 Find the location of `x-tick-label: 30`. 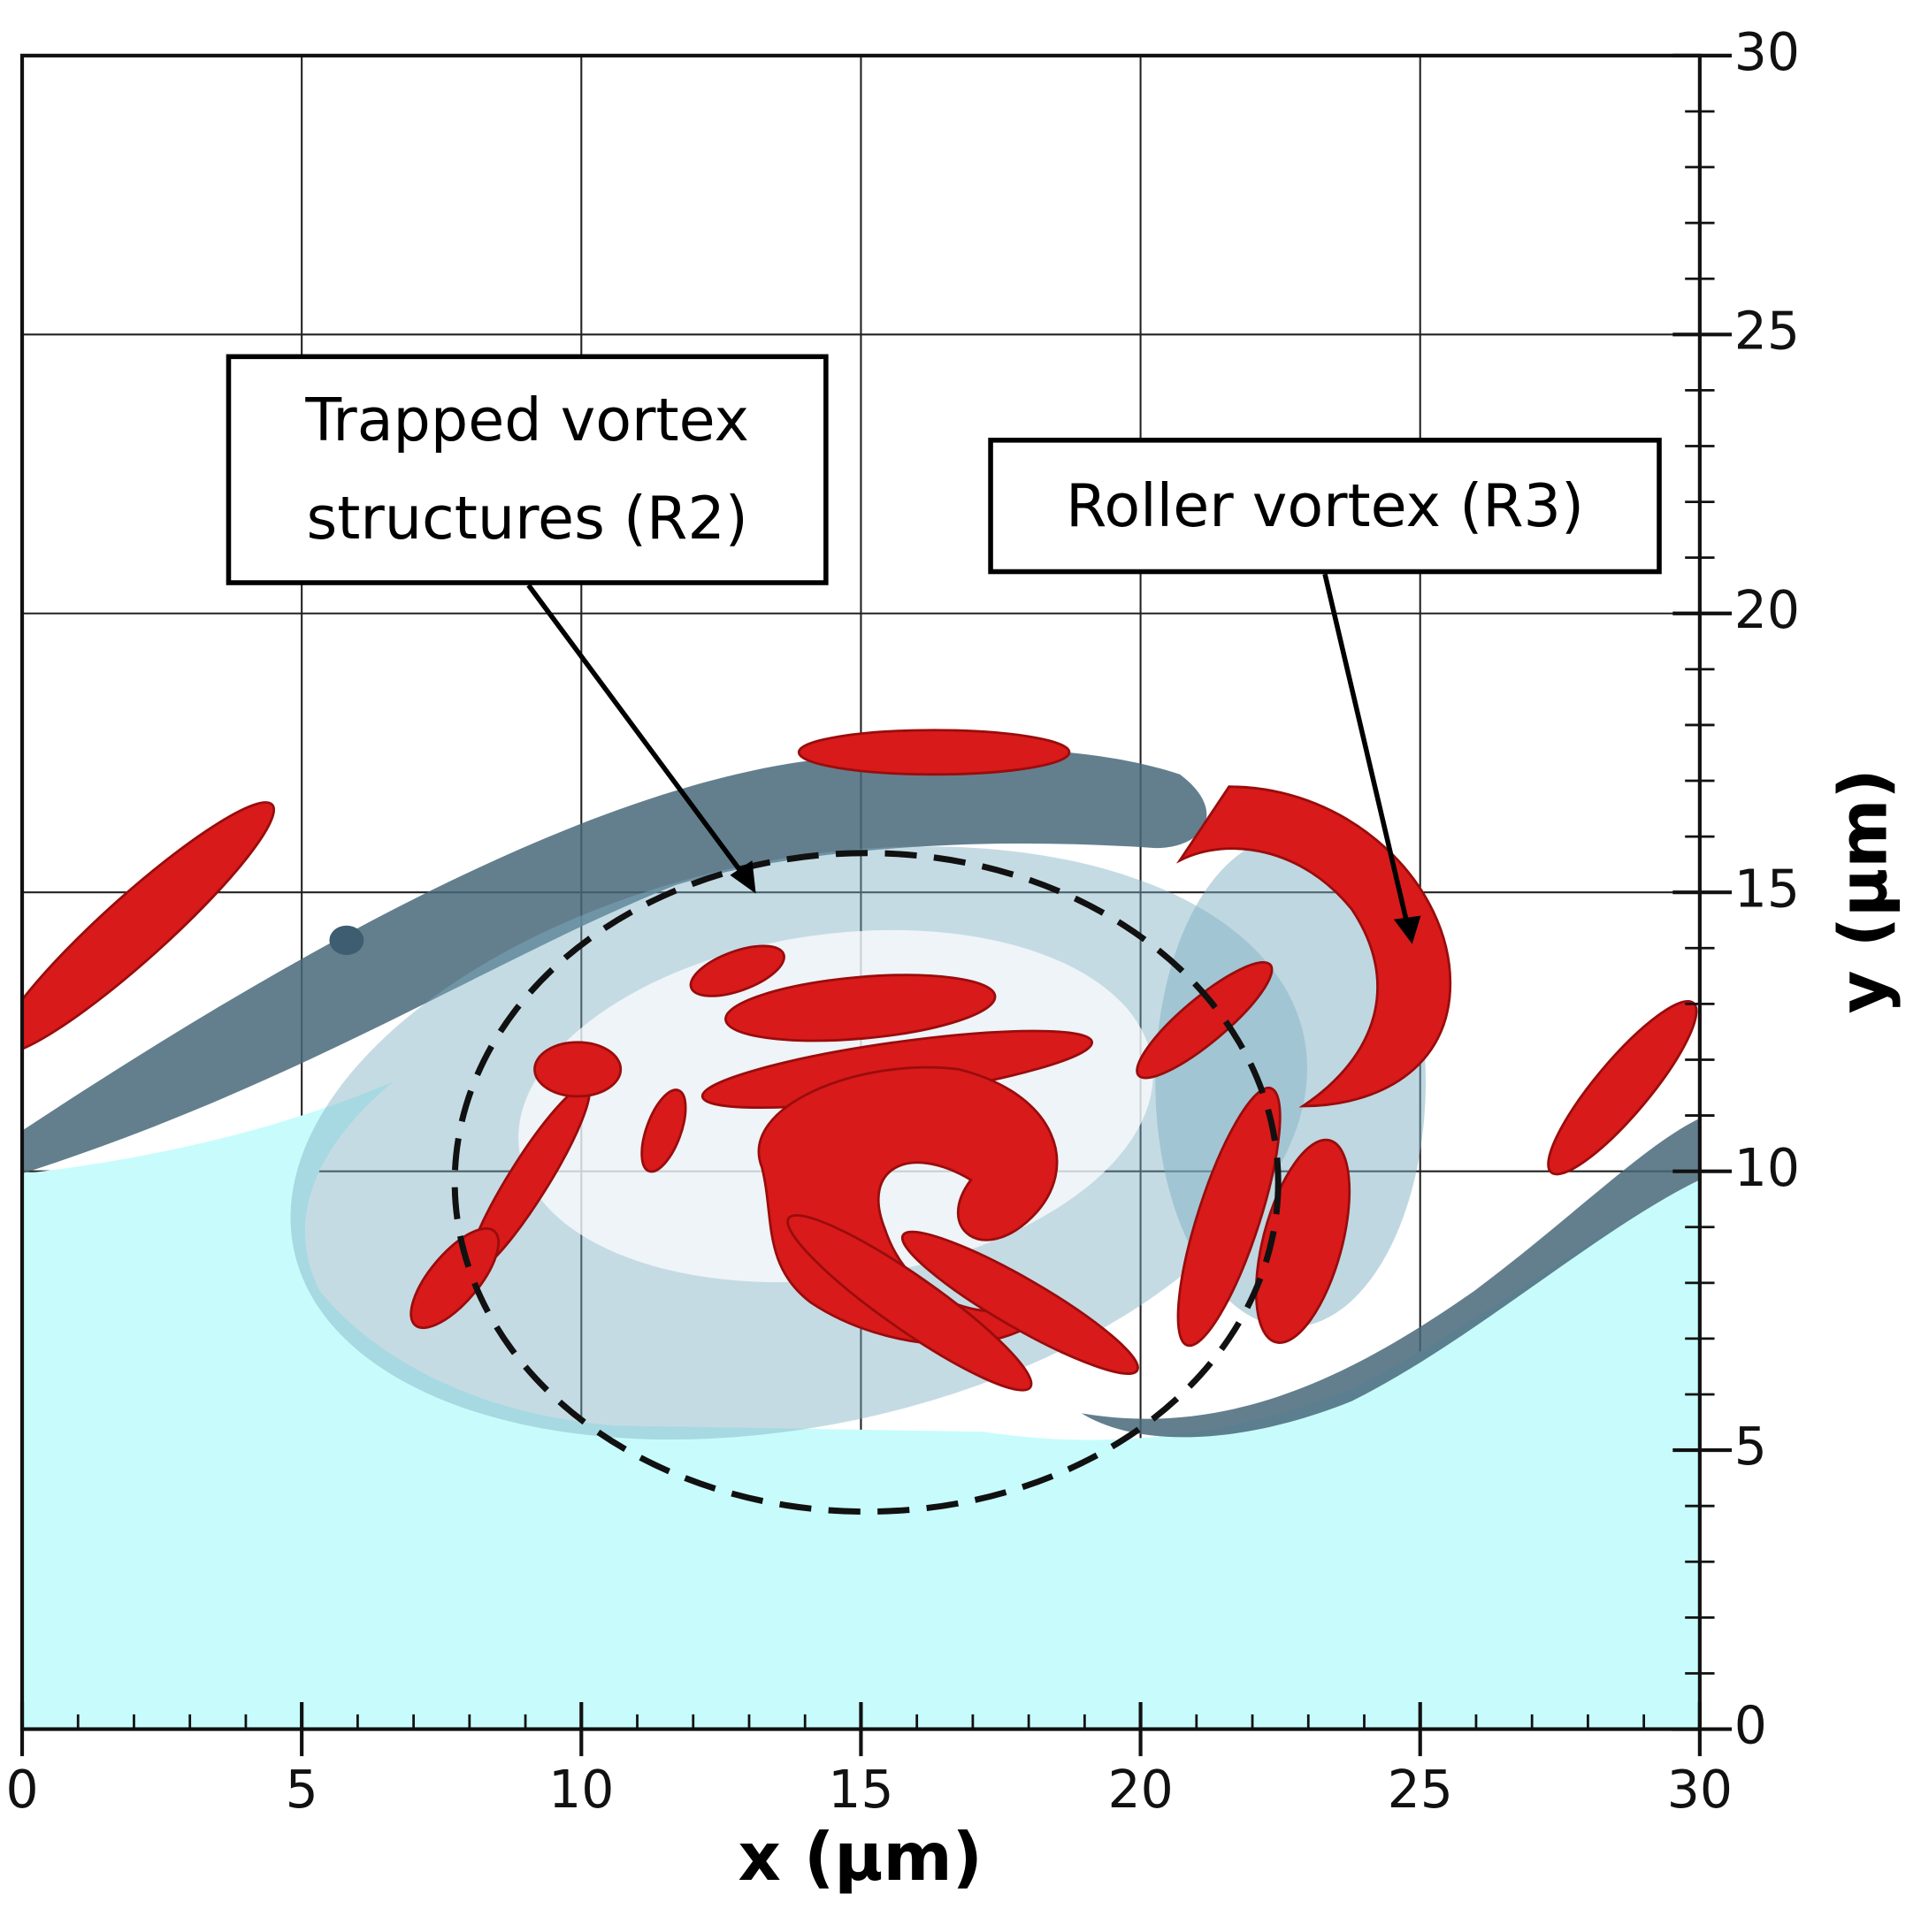

x-tick-label: 30 is located at coordinates (1700, 1790).